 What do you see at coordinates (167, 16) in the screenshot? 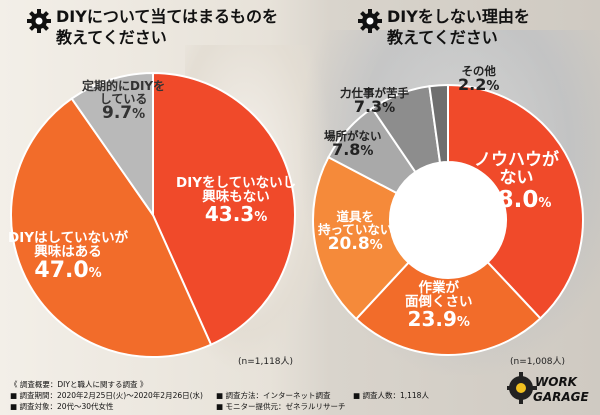
I see `left-title-line1: DIYについて当てはまるものを` at bounding box center [167, 16].